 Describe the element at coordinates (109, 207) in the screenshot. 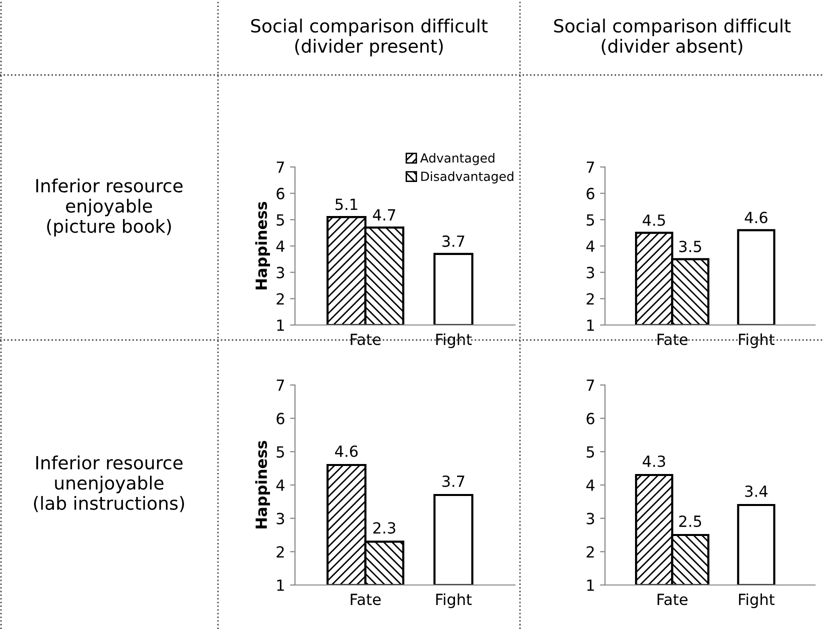

I see `text: Inferior resource enjoyable (picture book)` at that location.